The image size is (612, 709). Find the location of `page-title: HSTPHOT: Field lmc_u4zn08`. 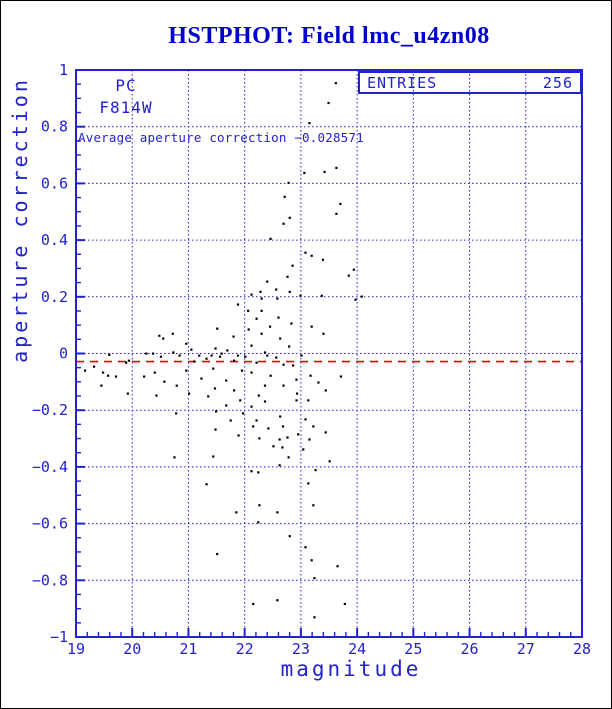

page-title: HSTPHOT: Field lmc_u4zn08 is located at coordinates (329, 36).